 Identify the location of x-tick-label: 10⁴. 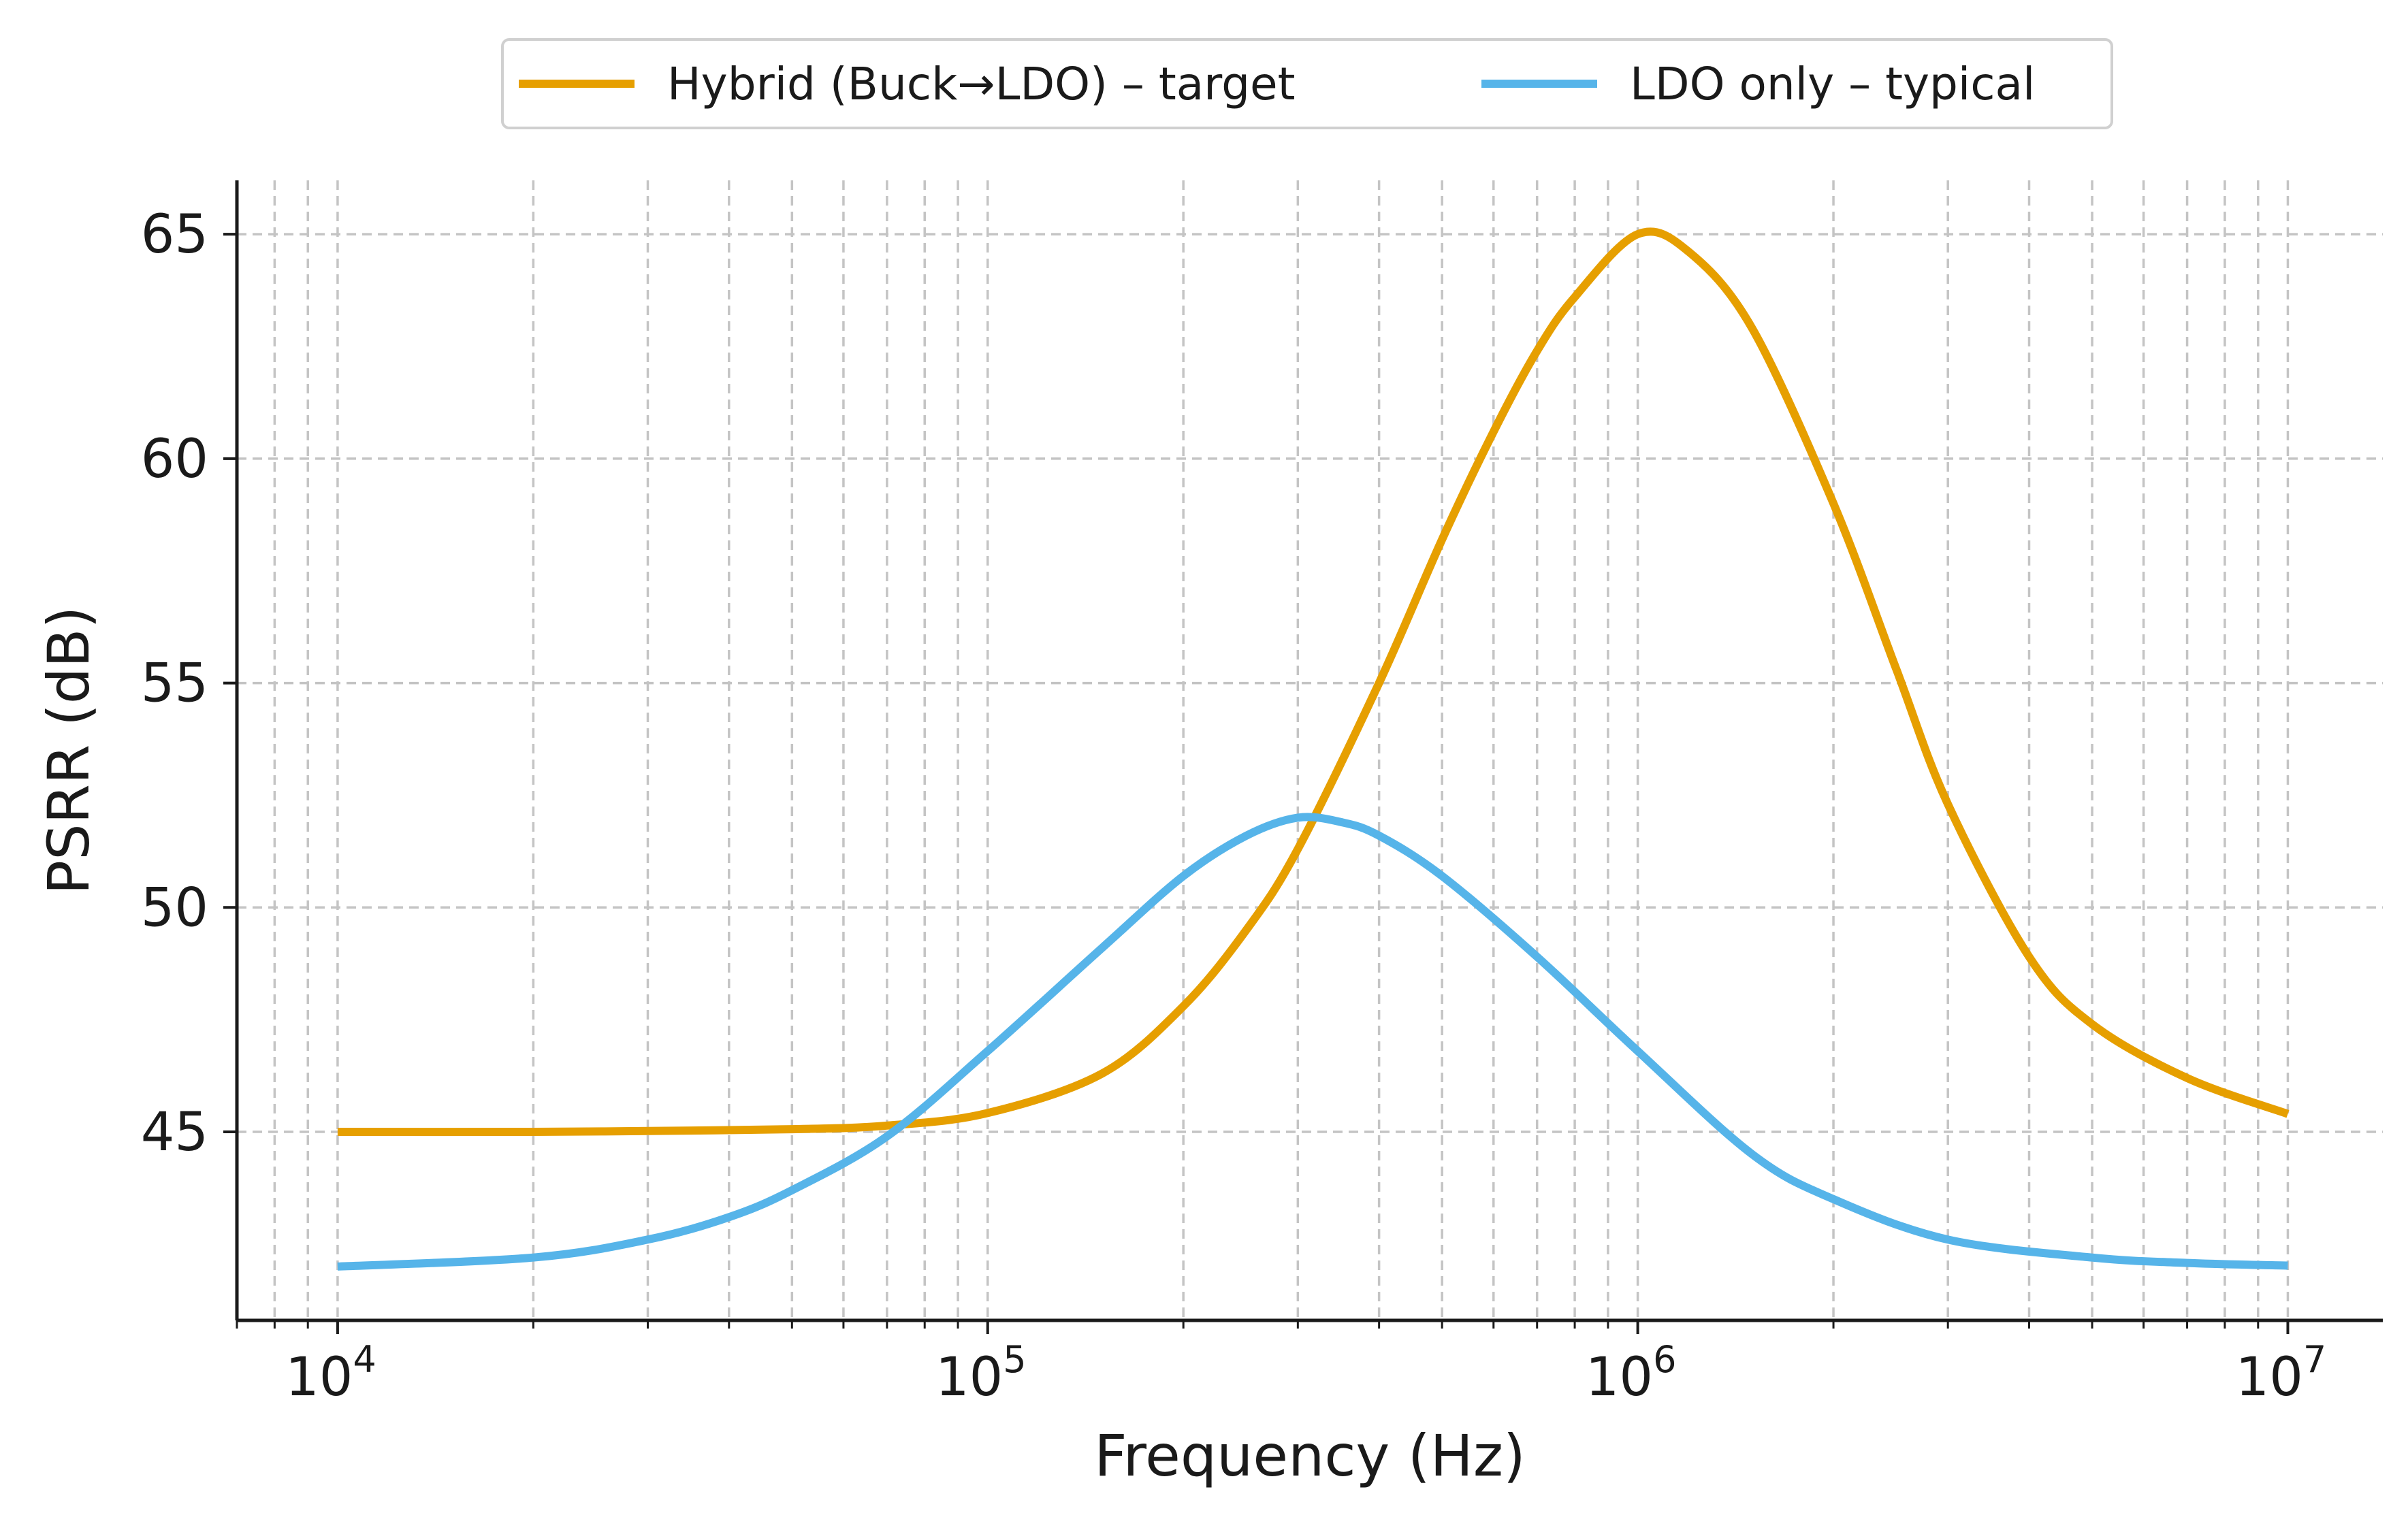
(330, 1373).